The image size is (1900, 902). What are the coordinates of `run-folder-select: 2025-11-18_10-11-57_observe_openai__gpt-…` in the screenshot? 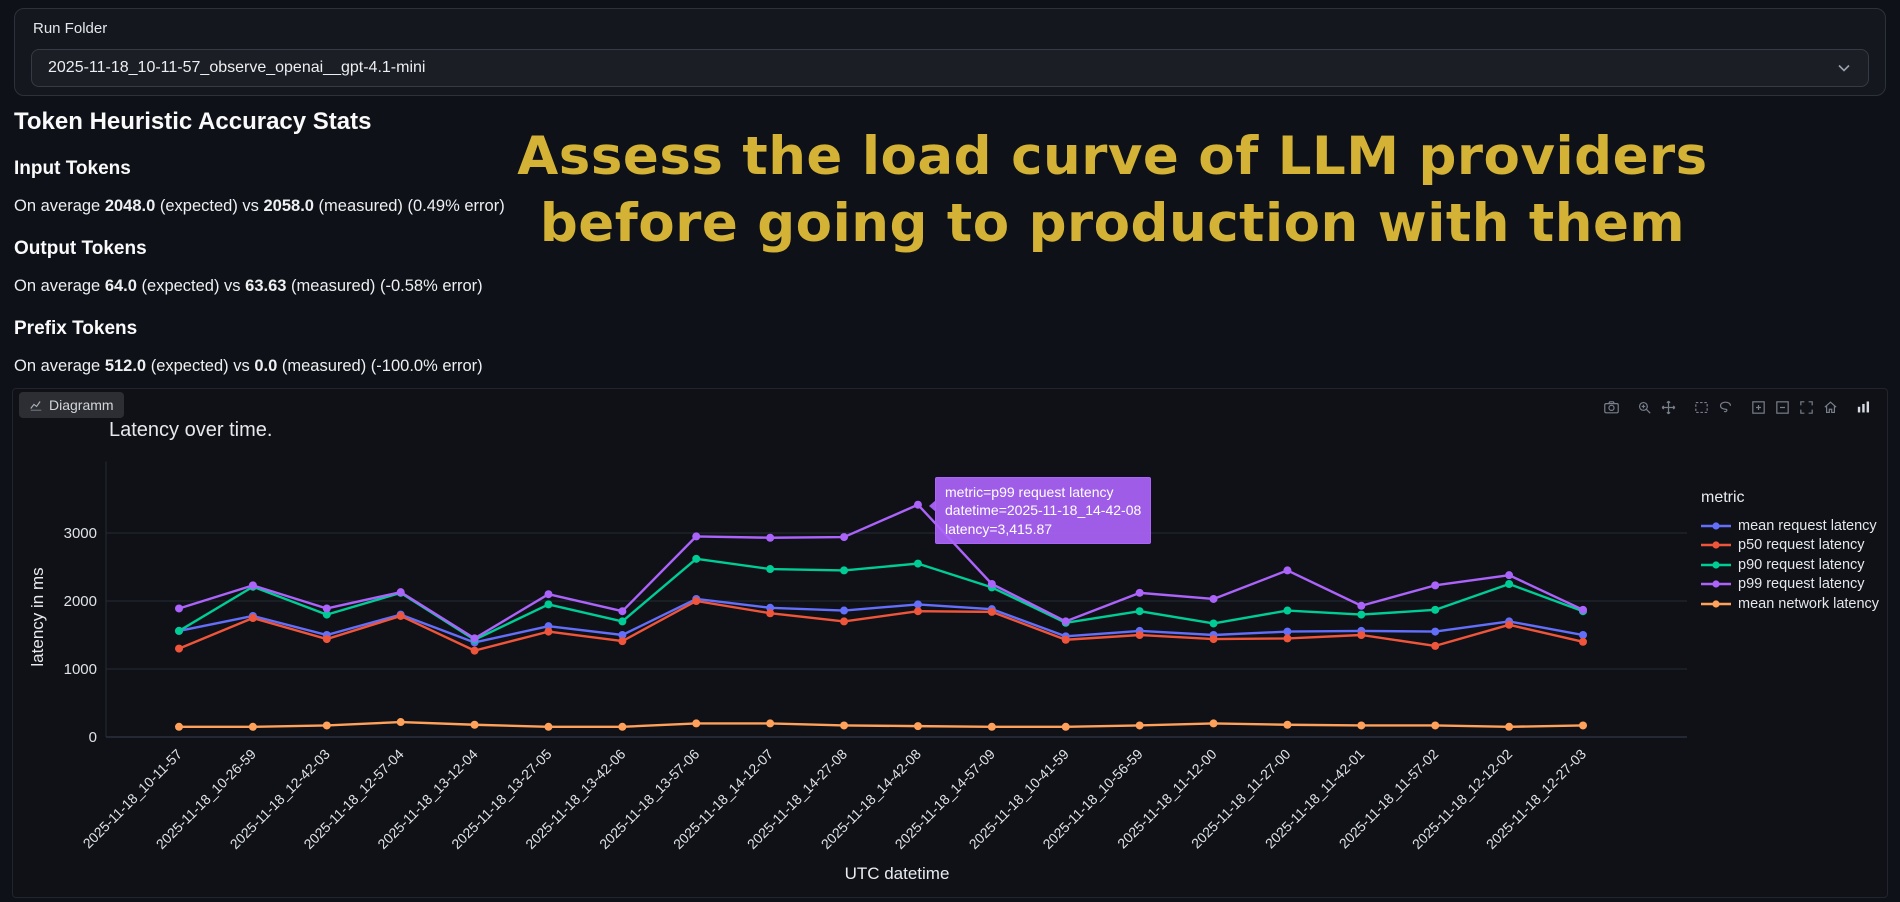 It's located at (950, 68).